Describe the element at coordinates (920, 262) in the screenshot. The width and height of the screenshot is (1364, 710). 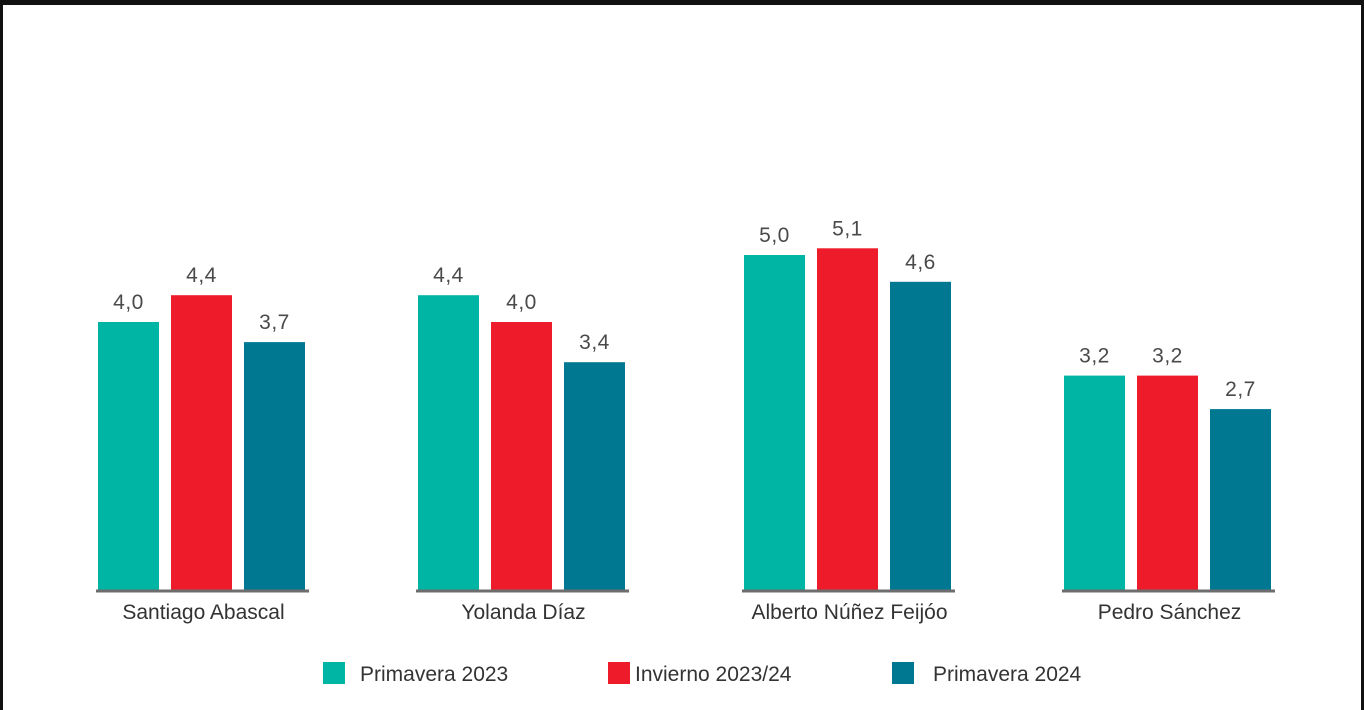
I see `data-label: 4,6` at that location.